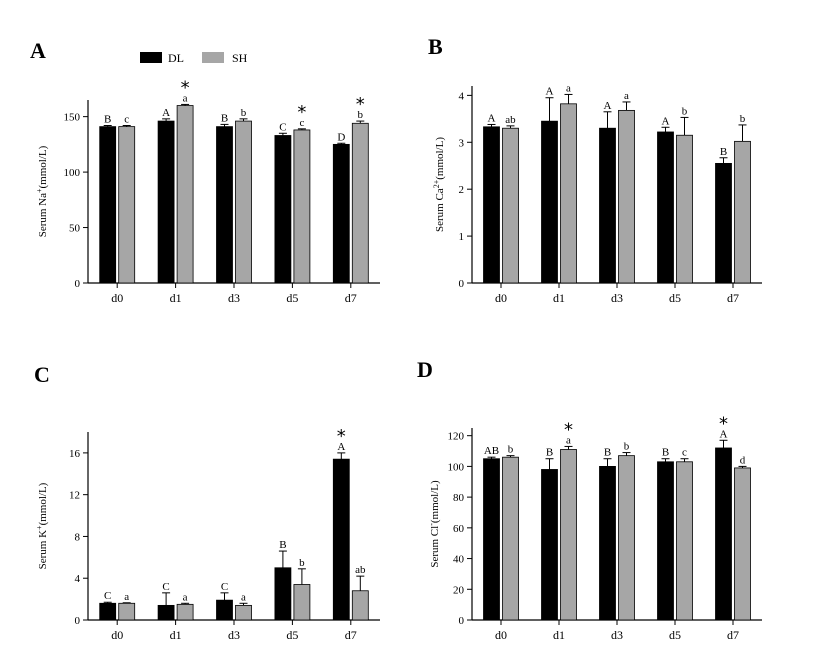  I want to click on y-tick-label: 8, so click(78, 537).